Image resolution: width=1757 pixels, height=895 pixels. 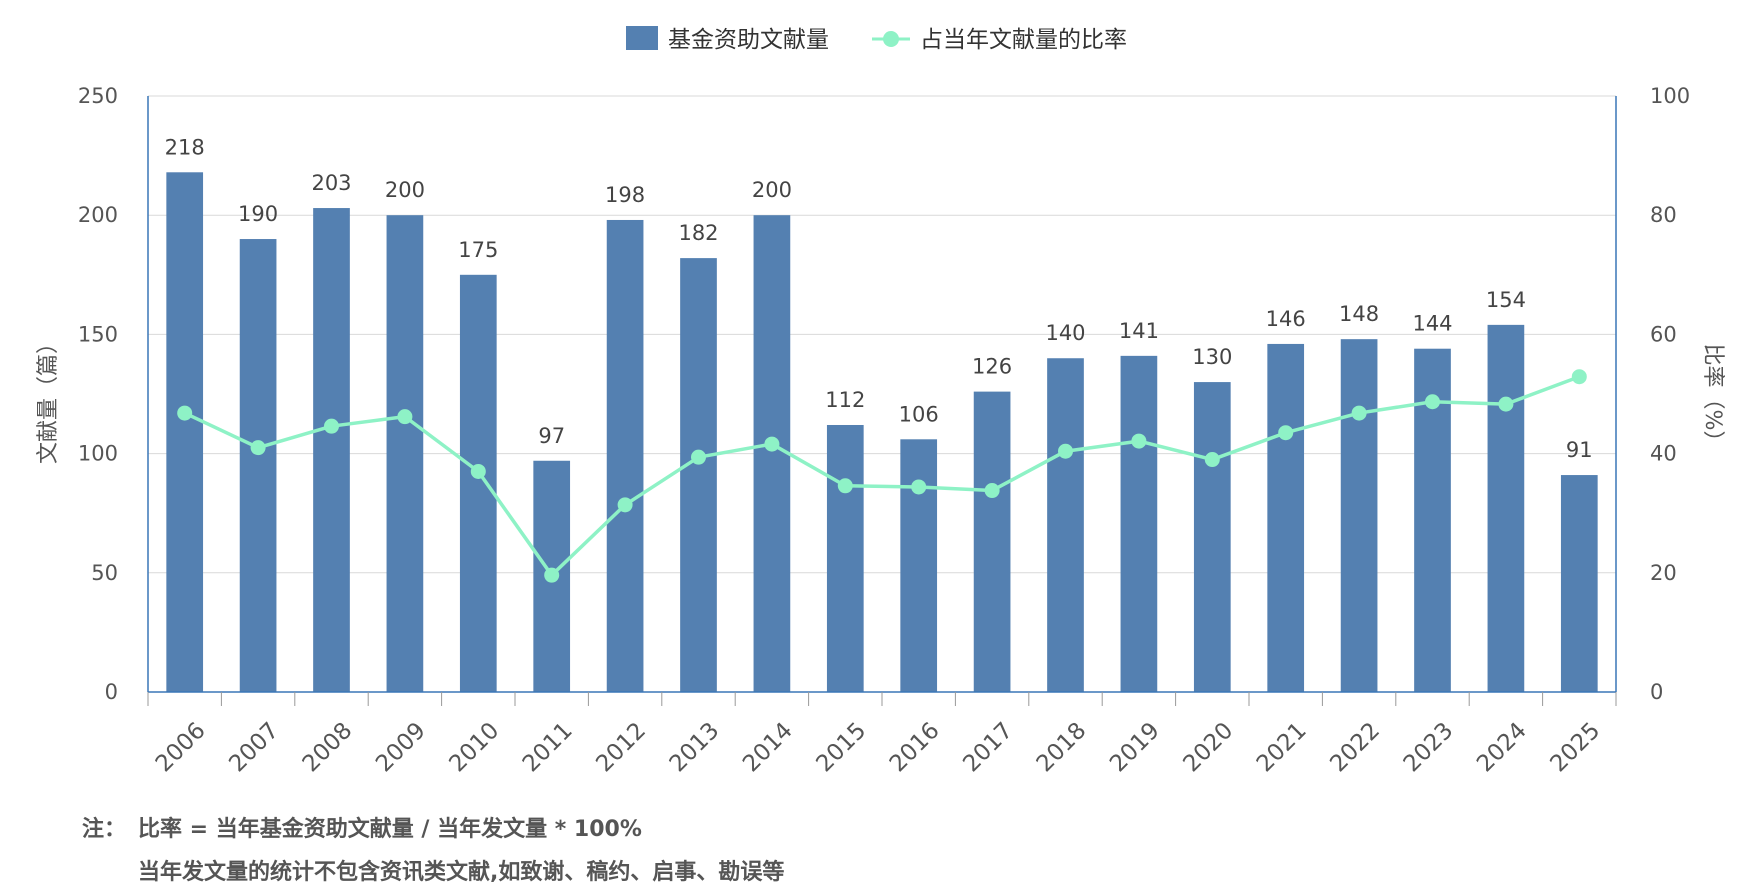 I want to click on x-tick-label: 2024, so click(x=1502, y=748).